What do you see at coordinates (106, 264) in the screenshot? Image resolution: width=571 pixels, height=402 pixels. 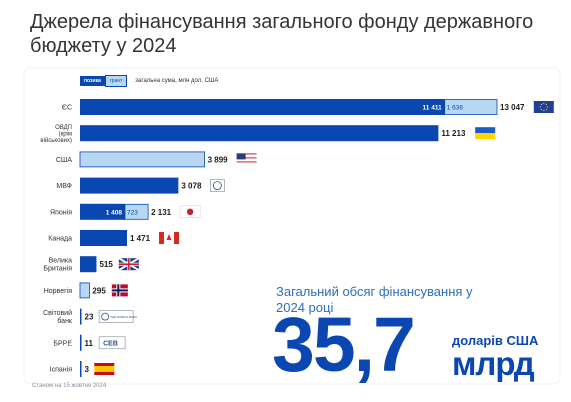 I see `total-value-label: 515` at bounding box center [106, 264].